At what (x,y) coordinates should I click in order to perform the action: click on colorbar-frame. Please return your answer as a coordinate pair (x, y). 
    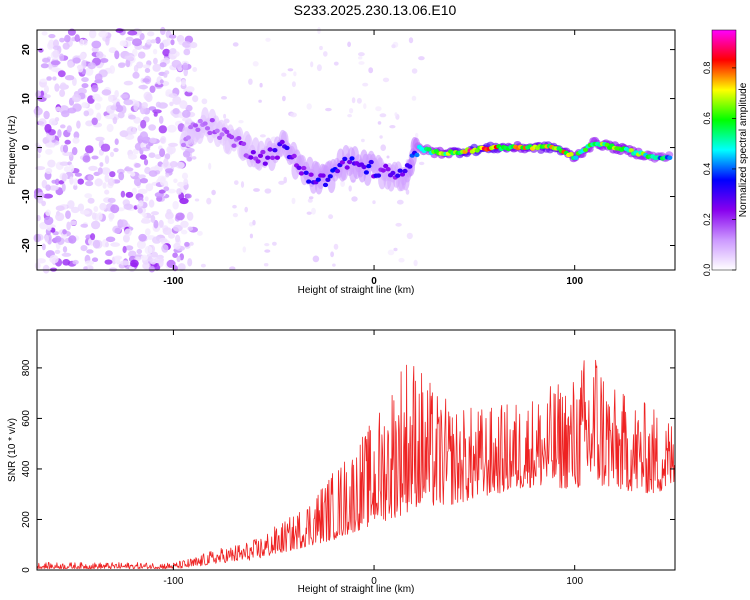
    Looking at the image, I should click on (724, 150).